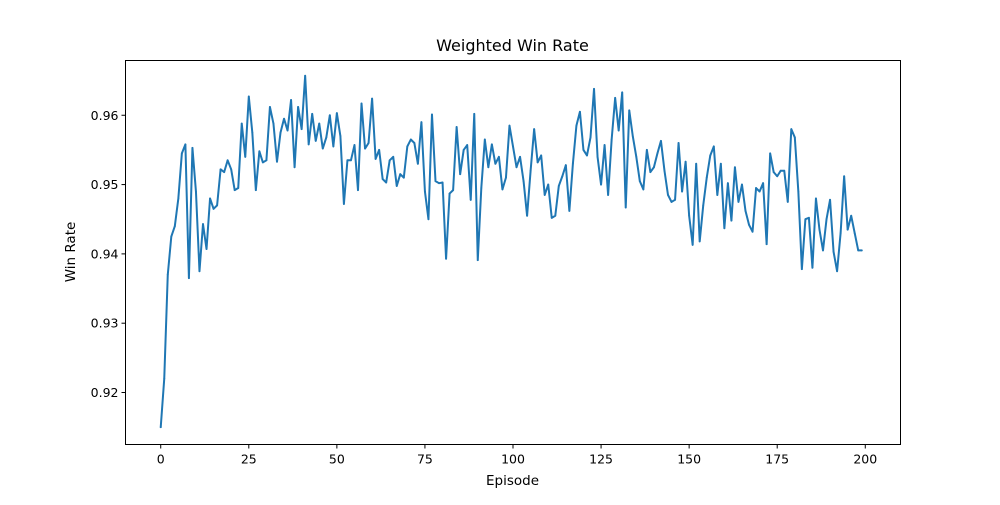  What do you see at coordinates (517, 455) in the screenshot?
I see `x-axis: 0 25 50 75 100 125 150 175 200` at bounding box center [517, 455].